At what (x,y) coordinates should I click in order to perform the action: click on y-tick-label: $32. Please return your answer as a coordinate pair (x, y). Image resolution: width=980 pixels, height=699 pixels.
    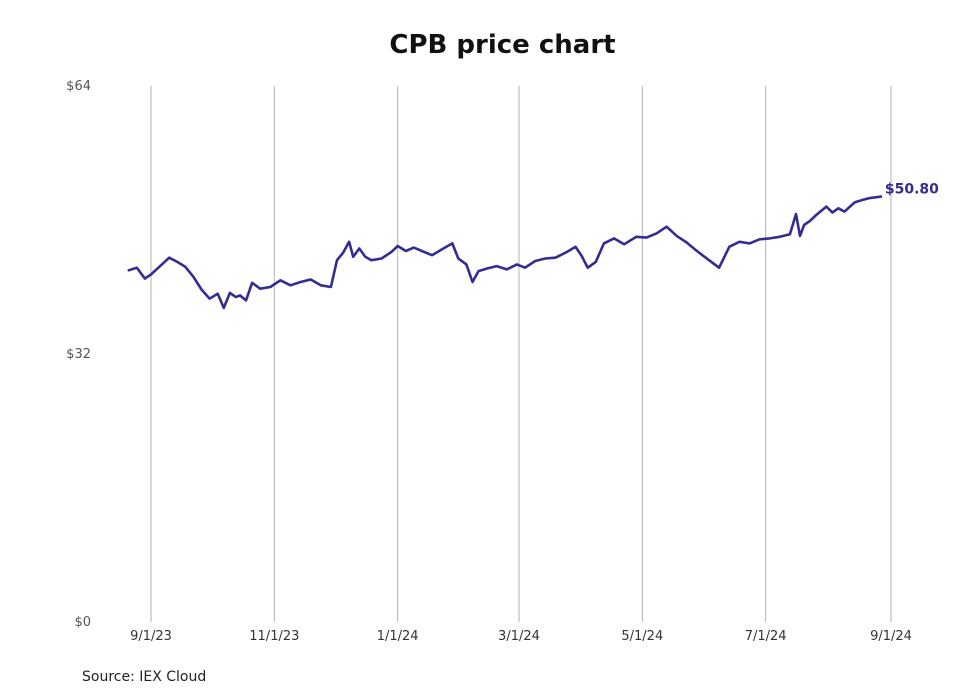
    Looking at the image, I should click on (78, 354).